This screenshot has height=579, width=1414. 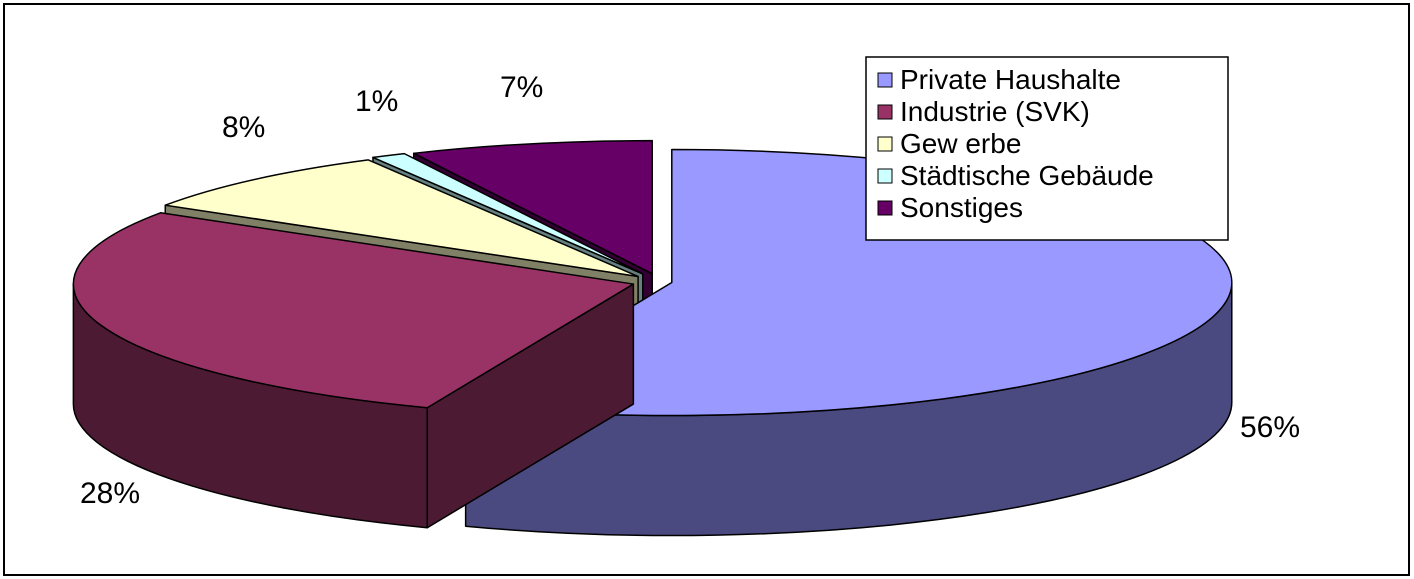 What do you see at coordinates (353, 310) in the screenshot?
I see `slice-top-industrie` at bounding box center [353, 310].